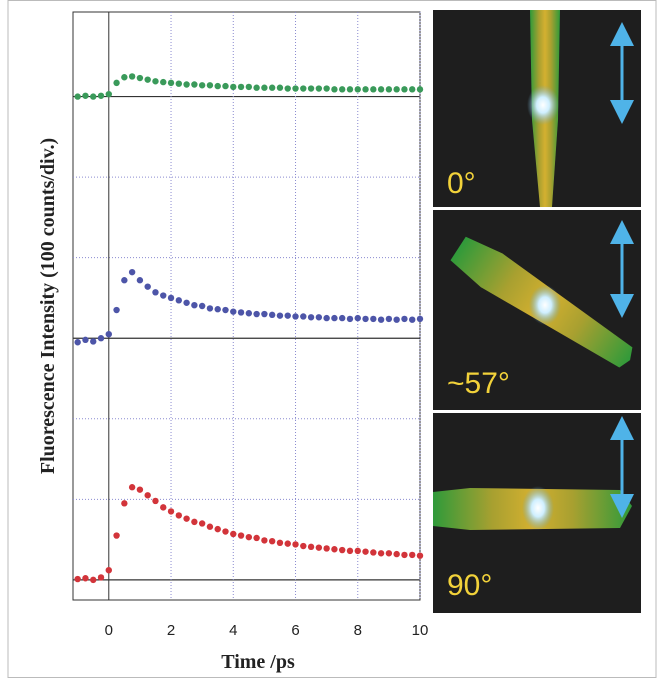  Describe the element at coordinates (469, 585) in the screenshot. I see `photo-label: 90°` at that location.